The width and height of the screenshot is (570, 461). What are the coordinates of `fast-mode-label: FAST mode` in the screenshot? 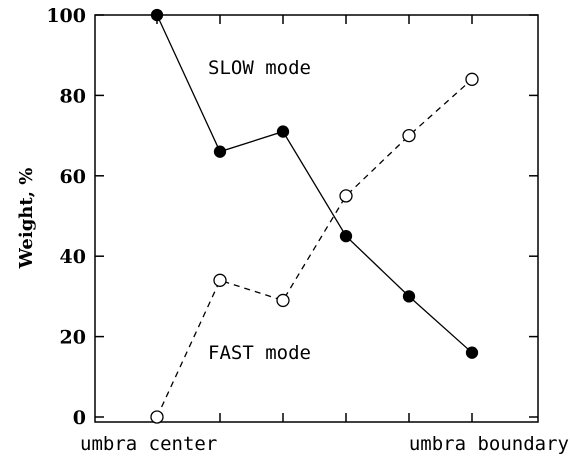 It's located at (259, 353).